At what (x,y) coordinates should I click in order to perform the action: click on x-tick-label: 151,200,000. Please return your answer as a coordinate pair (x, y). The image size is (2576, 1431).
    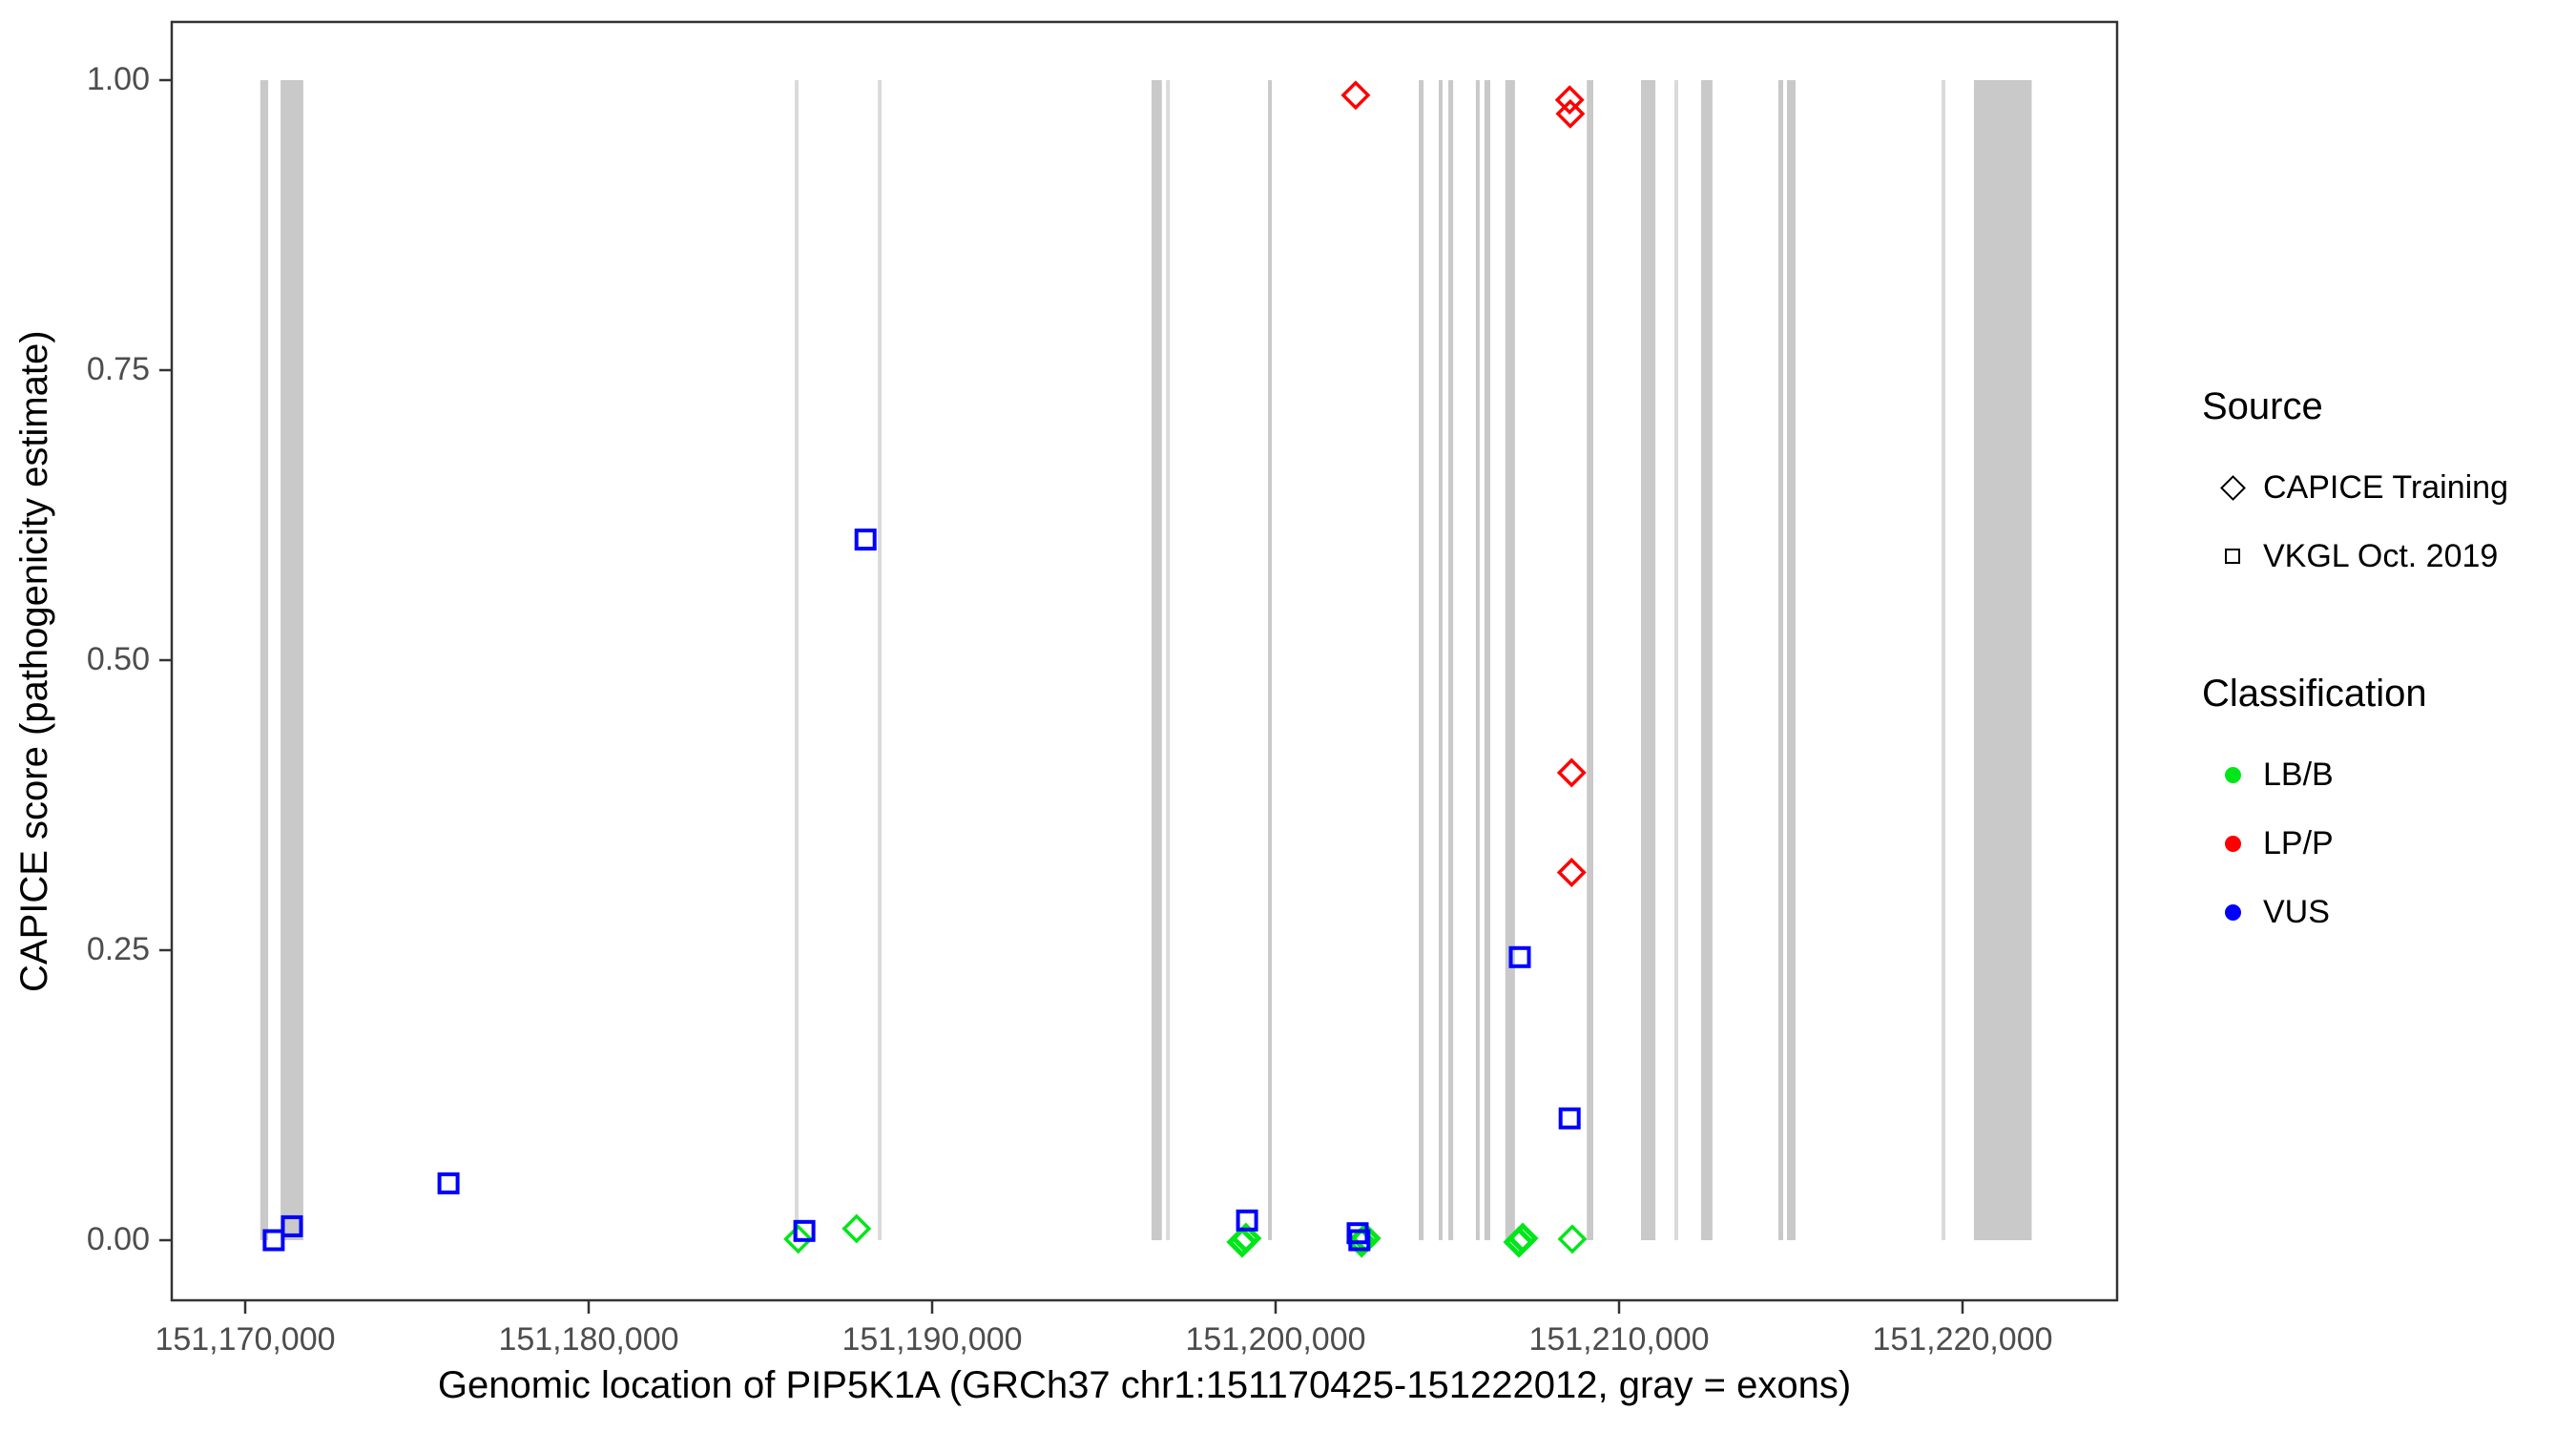
    Looking at the image, I should click on (1275, 1340).